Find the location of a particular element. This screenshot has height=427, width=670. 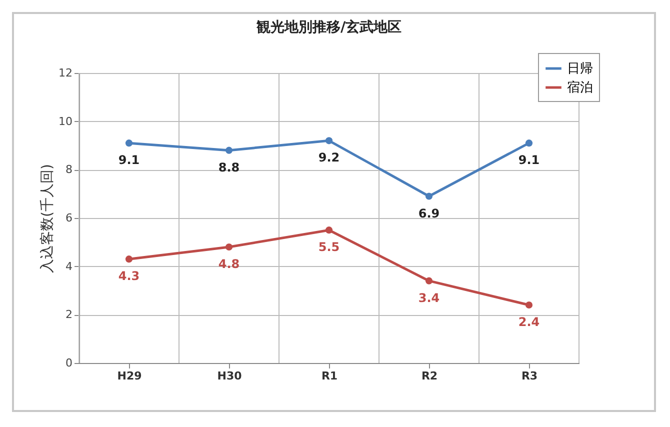

data-label: 4.8 is located at coordinates (229, 264).